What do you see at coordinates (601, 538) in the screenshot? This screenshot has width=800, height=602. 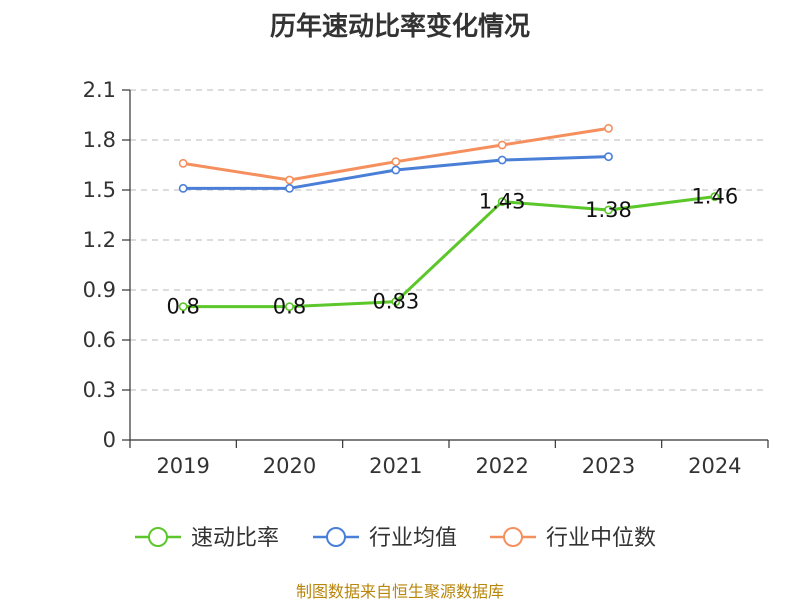 I see `legend-label-2: 行业中位数` at bounding box center [601, 538].